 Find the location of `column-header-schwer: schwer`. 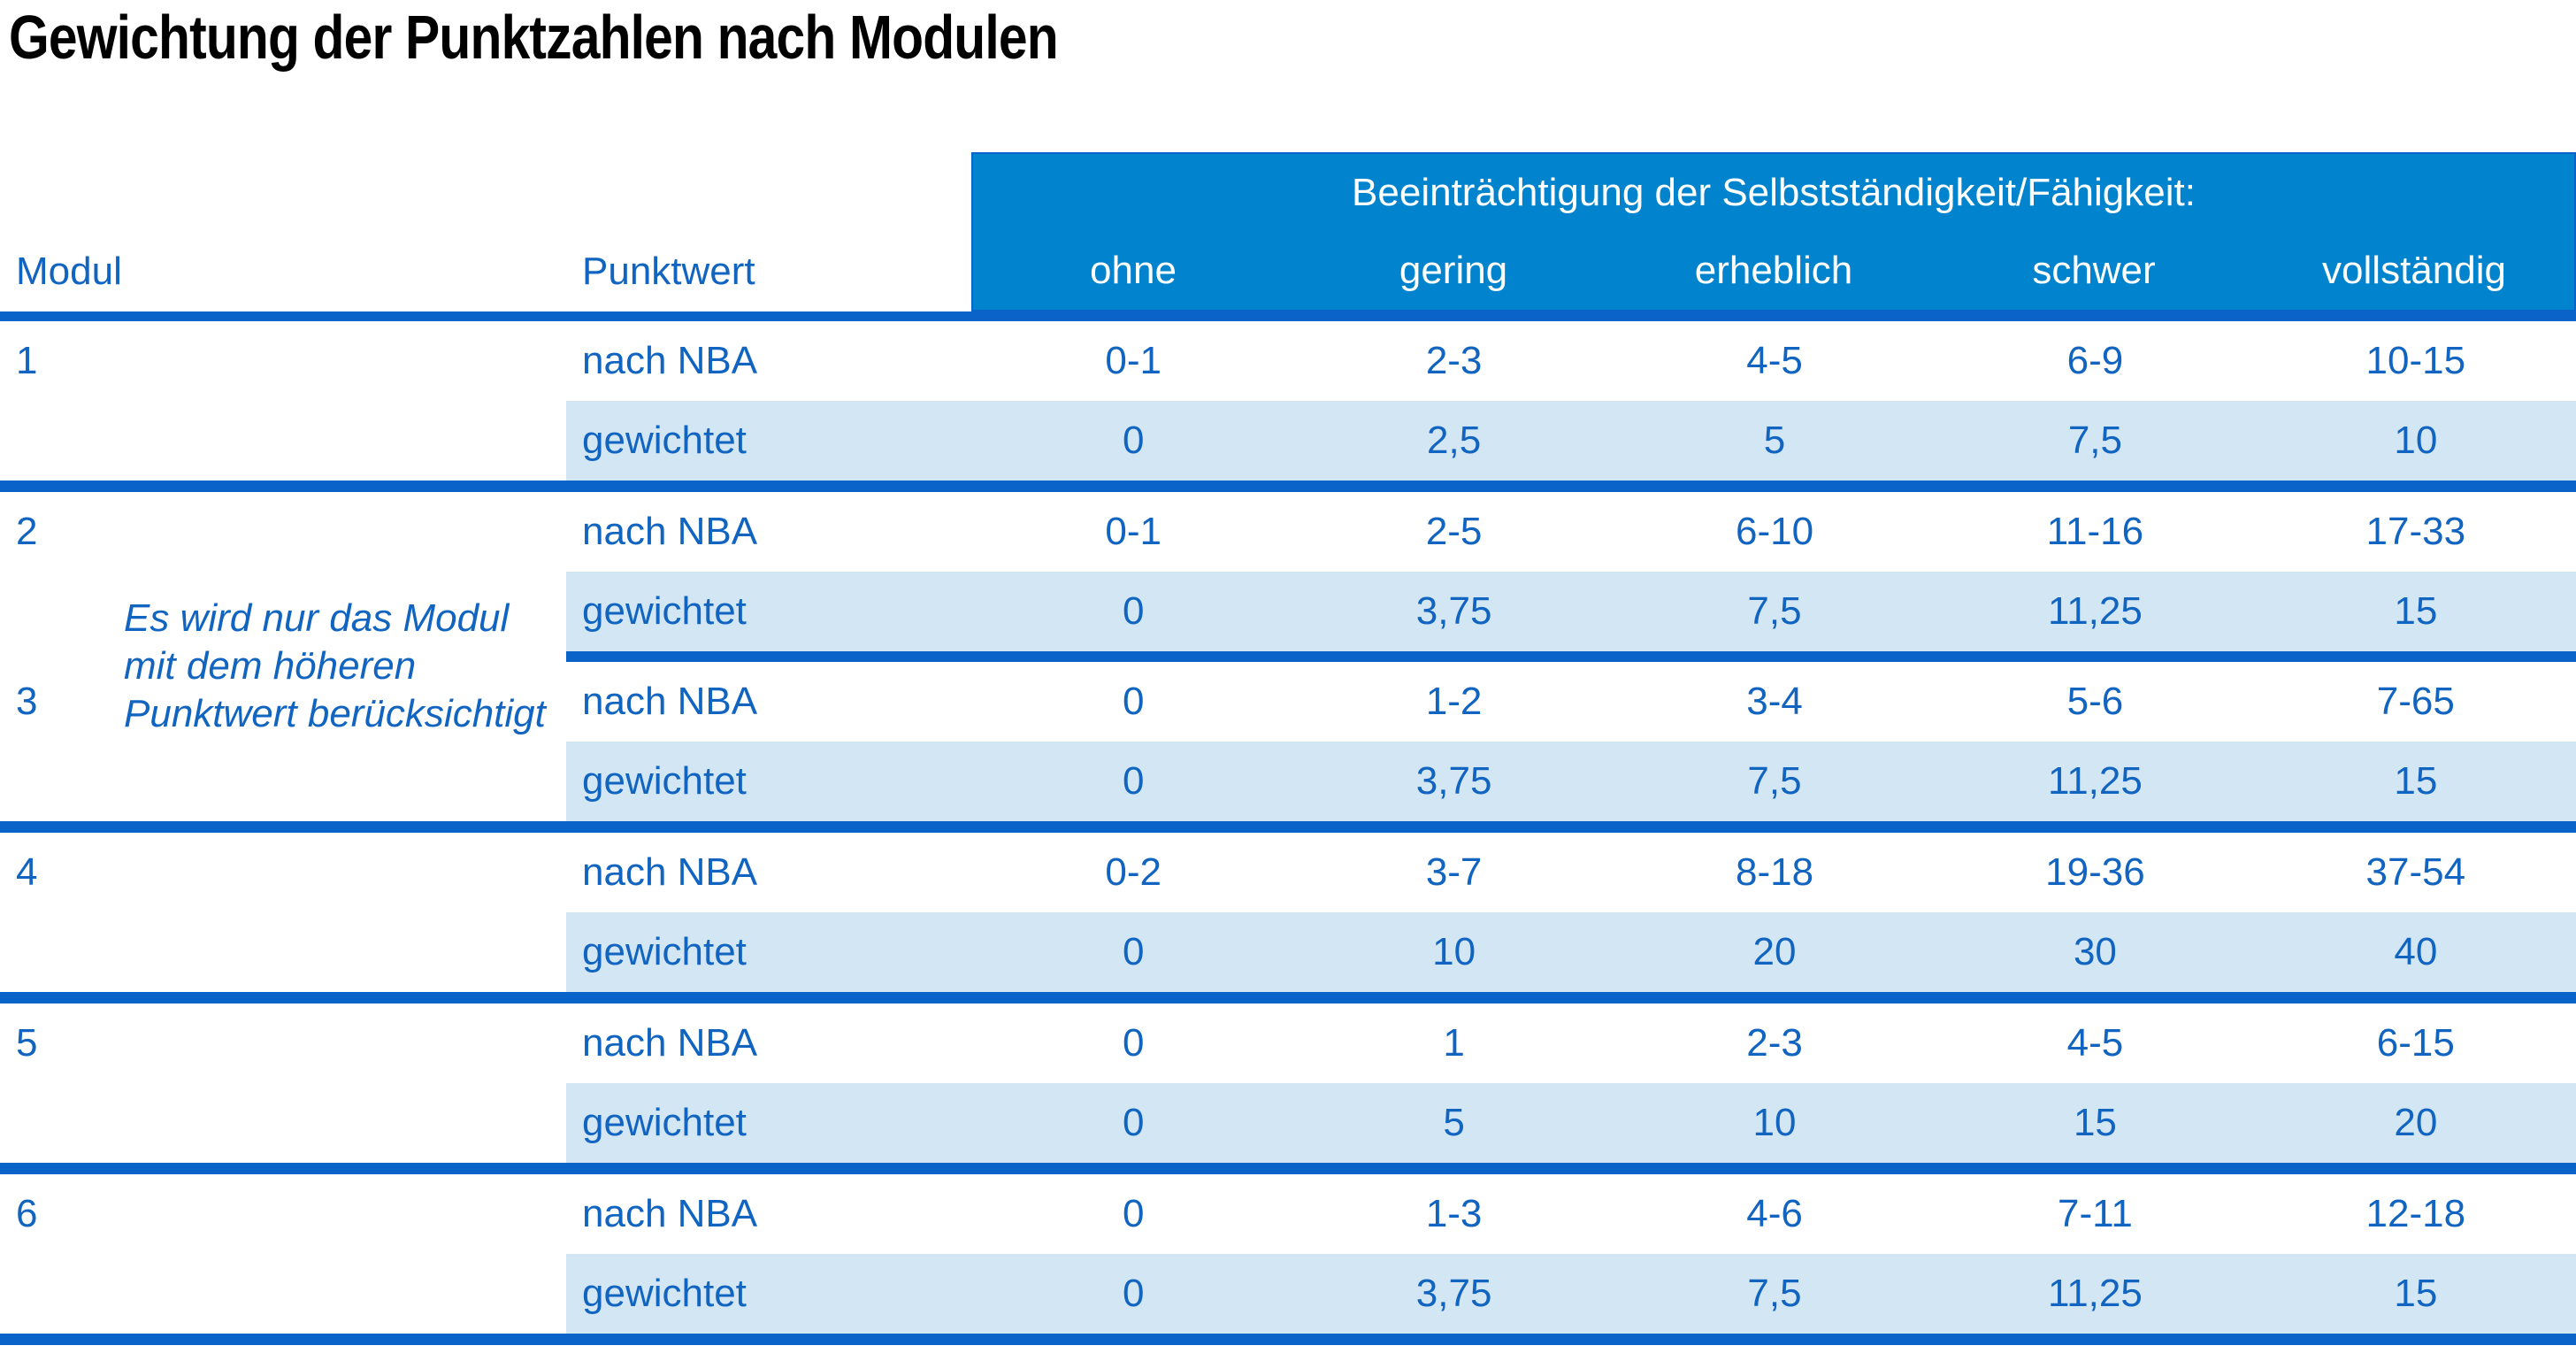

column-header-schwer: schwer is located at coordinates (2094, 270).